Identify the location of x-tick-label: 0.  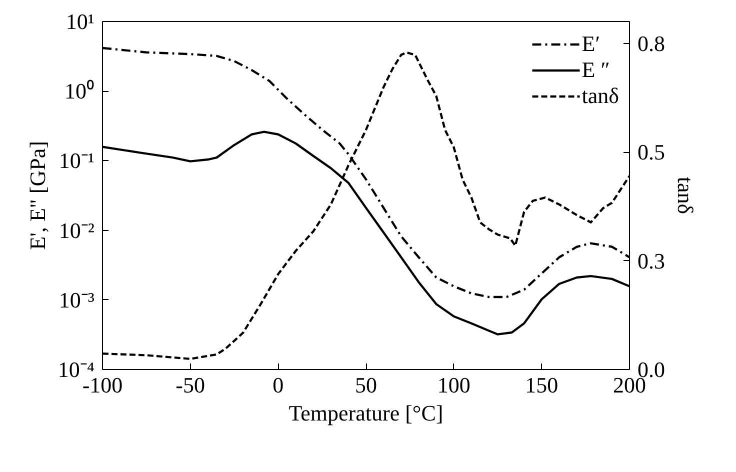
(278, 385).